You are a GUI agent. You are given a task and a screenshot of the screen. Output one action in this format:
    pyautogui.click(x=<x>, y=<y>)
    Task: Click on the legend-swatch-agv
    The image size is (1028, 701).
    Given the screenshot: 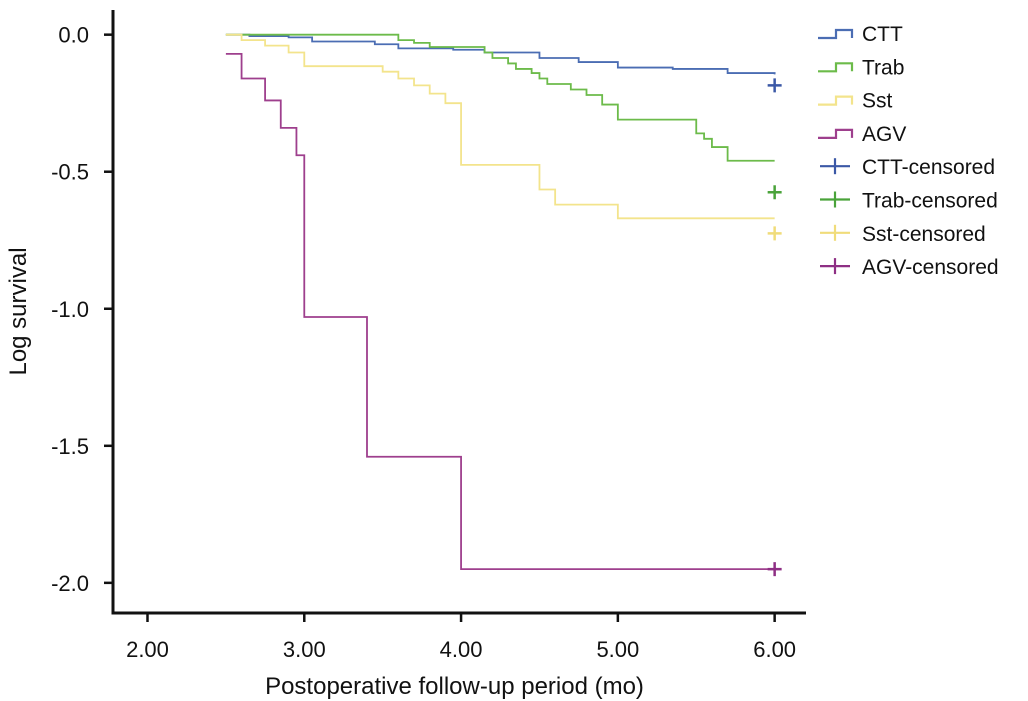 What is the action you would take?
    pyautogui.click(x=836, y=133)
    